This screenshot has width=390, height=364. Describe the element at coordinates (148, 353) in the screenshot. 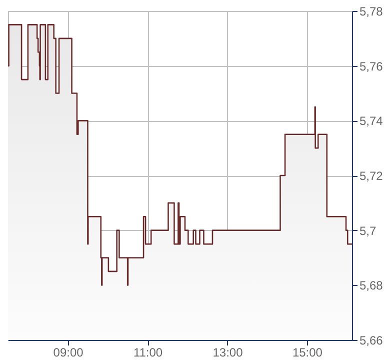

I see `x-tick-label: 11:00` at that location.